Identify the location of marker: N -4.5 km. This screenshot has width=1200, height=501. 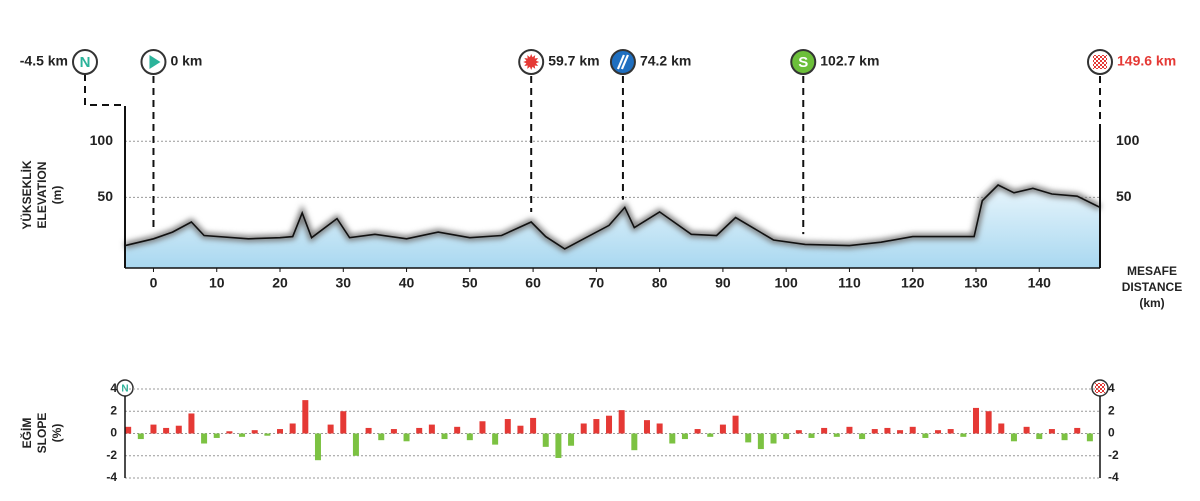
(73, 158).